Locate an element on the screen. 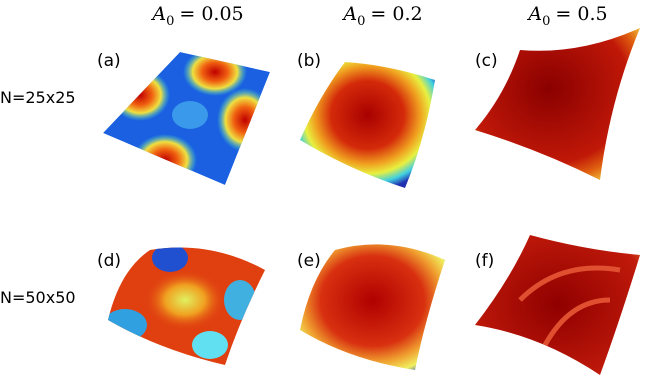 This screenshot has width=664, height=392. value: = 0.5 is located at coordinates (581, 14).